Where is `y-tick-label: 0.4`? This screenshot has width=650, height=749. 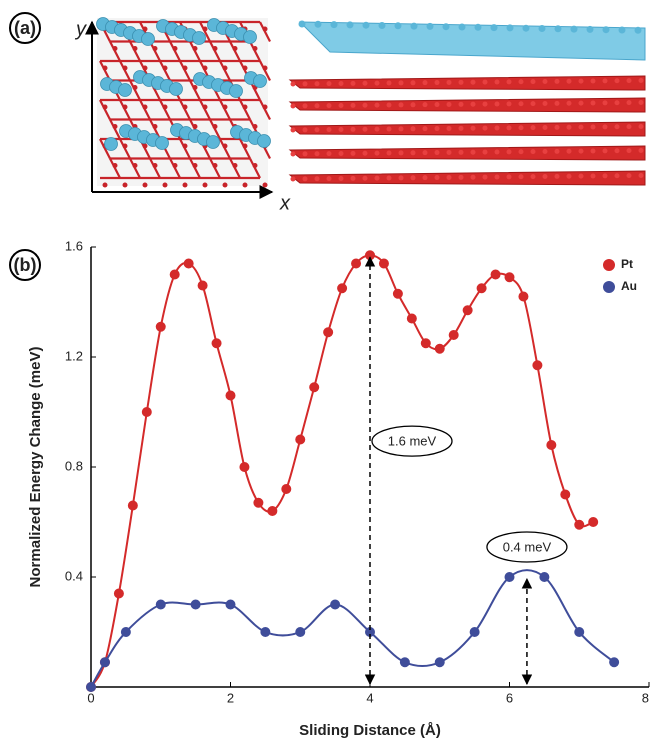
y-tick-label: 0.4 is located at coordinates (74, 575).